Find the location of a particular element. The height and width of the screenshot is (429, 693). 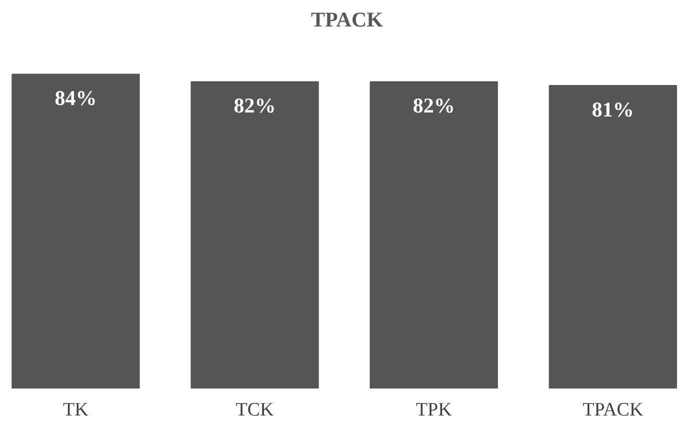

data-label: 81% is located at coordinates (613, 109).